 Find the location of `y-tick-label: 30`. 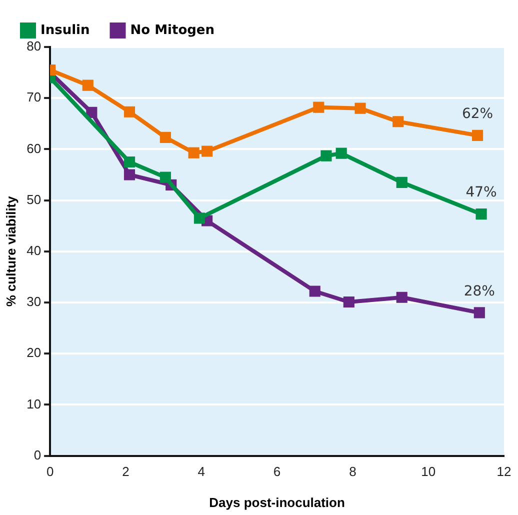

y-tick-label: 30 is located at coordinates (34, 302).